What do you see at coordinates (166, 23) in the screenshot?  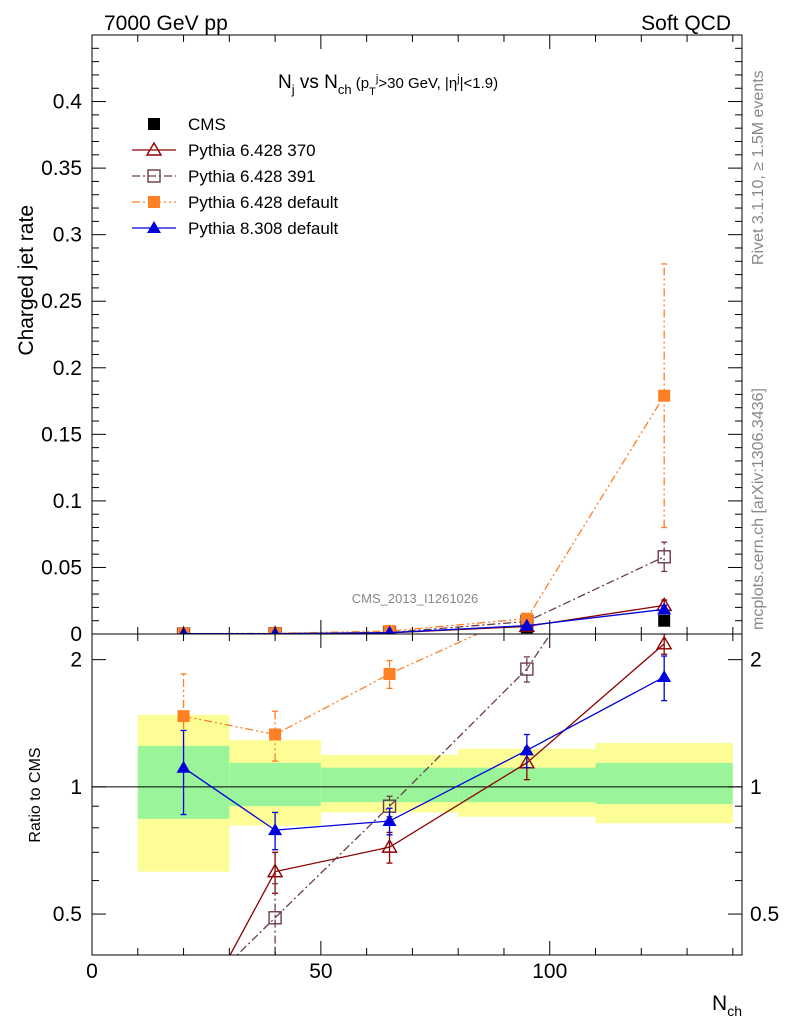 I see `energy-label: 7000 GeV pp` at bounding box center [166, 23].